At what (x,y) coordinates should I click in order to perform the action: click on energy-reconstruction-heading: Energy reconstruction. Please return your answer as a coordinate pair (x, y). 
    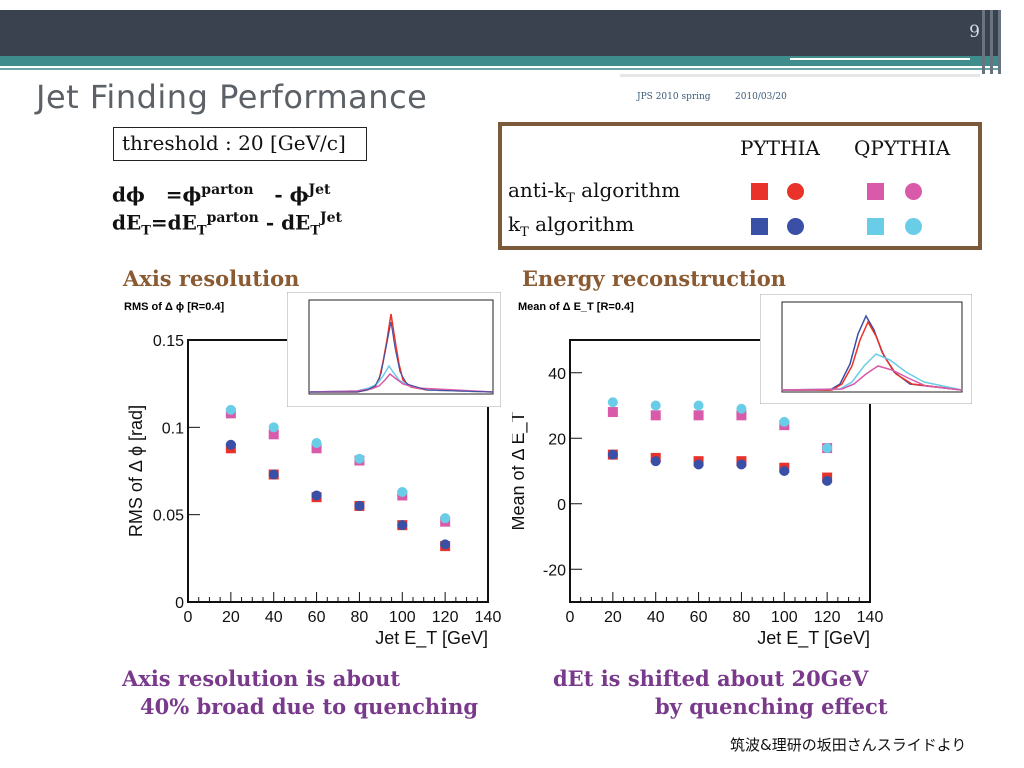
    Looking at the image, I should click on (654, 278).